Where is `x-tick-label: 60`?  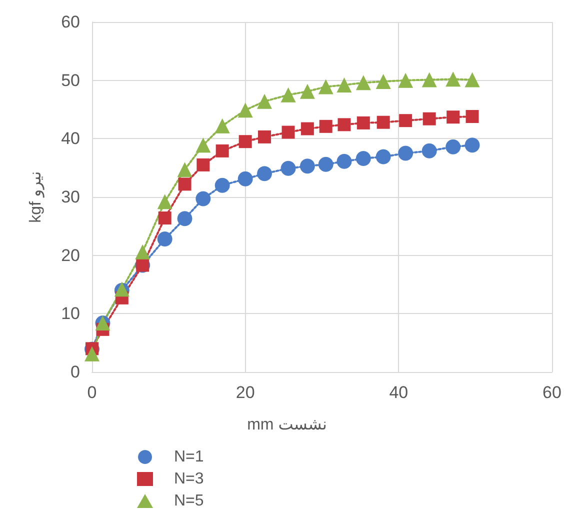 x-tick-label: 60 is located at coordinates (552, 392).